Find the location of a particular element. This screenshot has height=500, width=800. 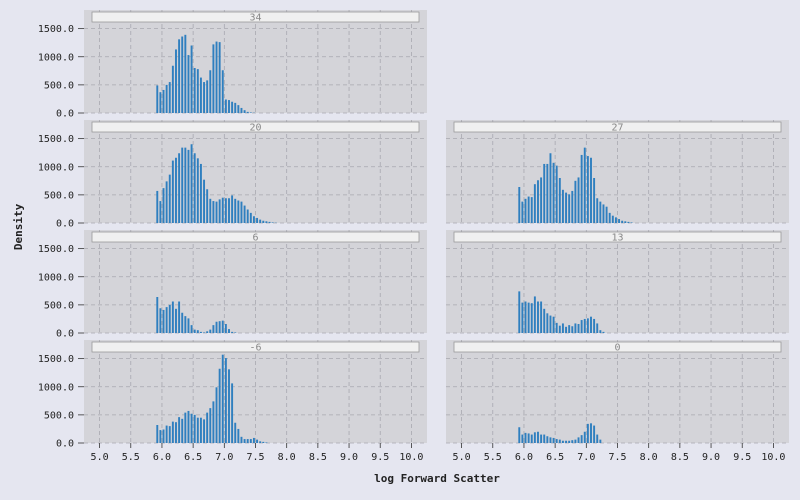

x-tick-label: 9.5 is located at coordinates (742, 457).